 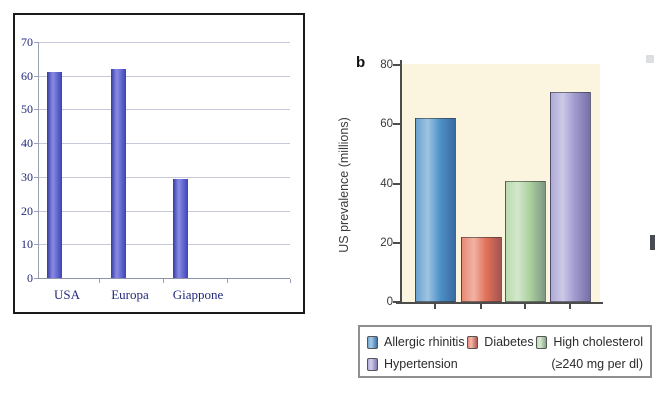 What do you see at coordinates (542, 342) in the screenshot?
I see `high-cholesterol-swatch-icon` at bounding box center [542, 342].